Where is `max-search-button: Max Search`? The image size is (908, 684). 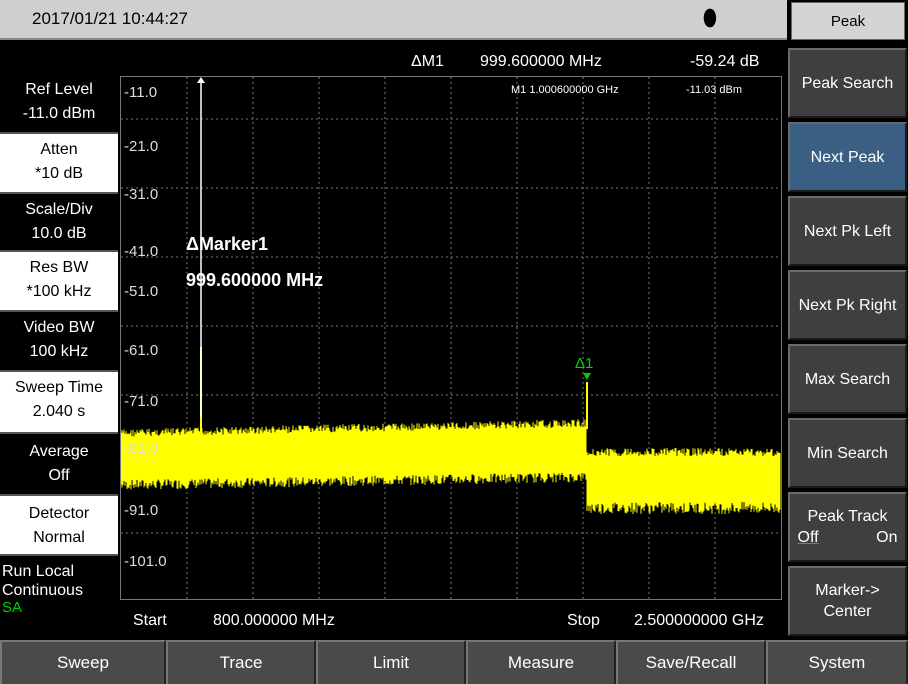
max-search-button: Max Search is located at coordinates (847, 379).